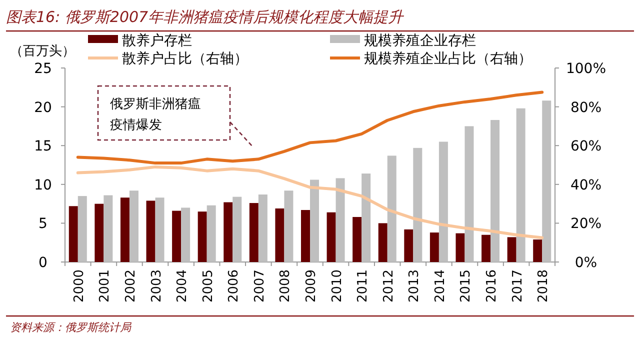 The height and width of the screenshot is (343, 640). Describe the element at coordinates (586, 263) in the screenshot. I see `y2-tick-label: 0%` at that location.